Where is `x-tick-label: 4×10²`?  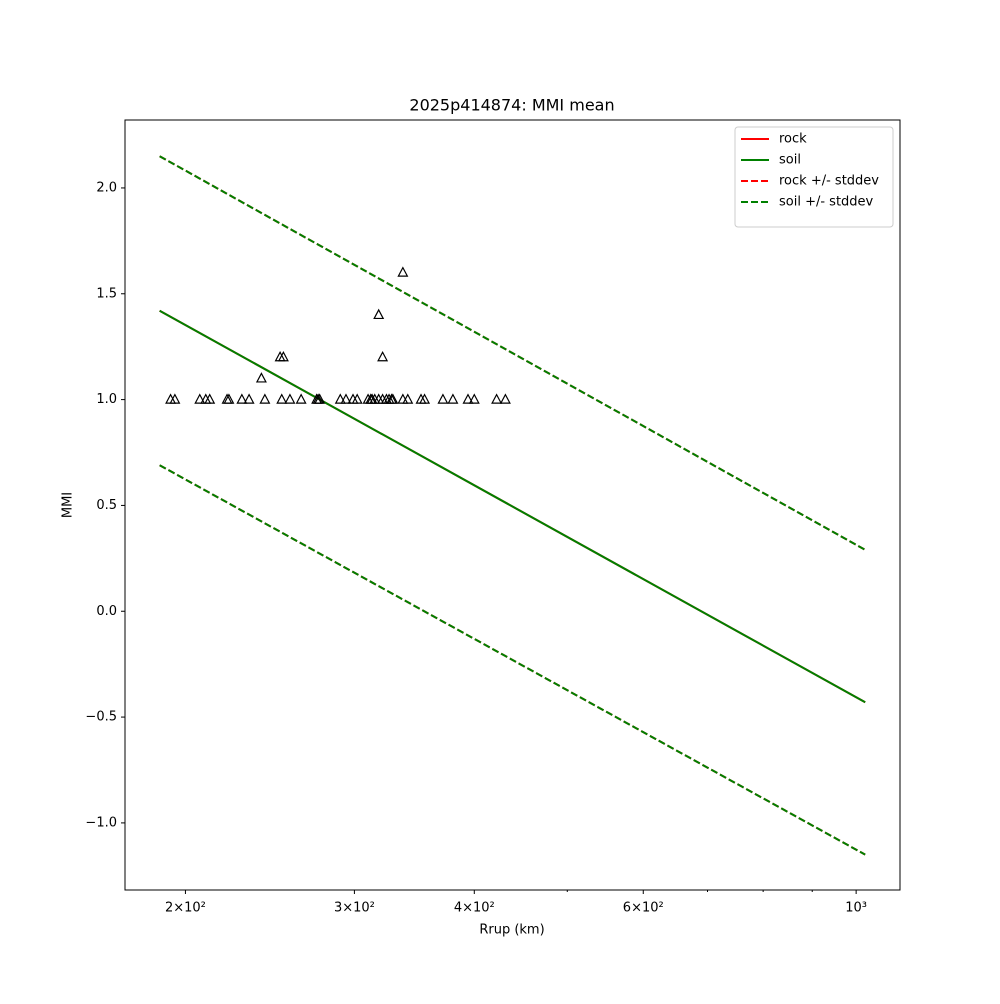 x-tick-label: 4×10² is located at coordinates (474, 908).